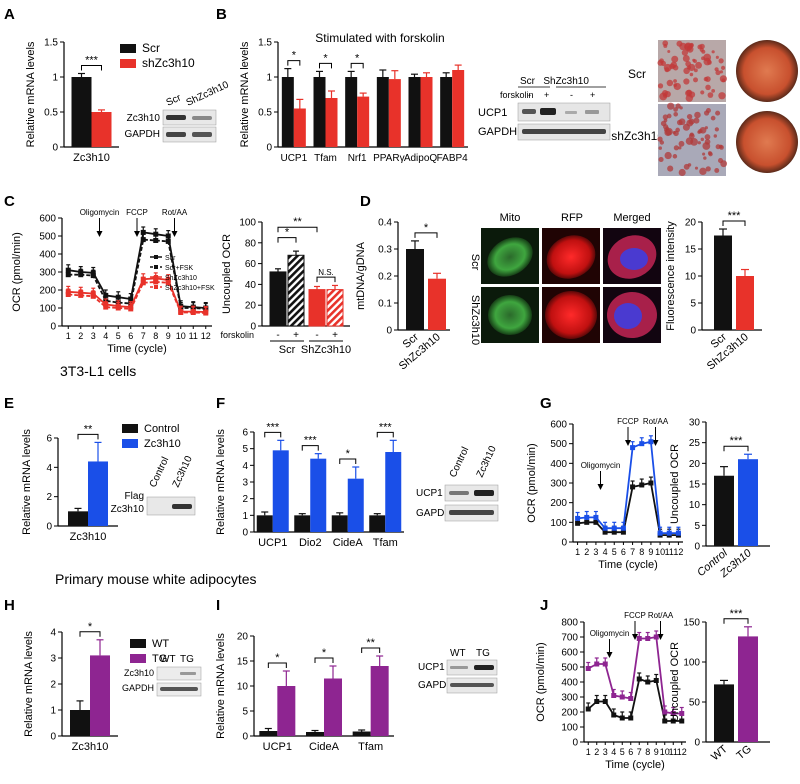 The width and height of the screenshot is (800, 784). I want to click on y-tick-label: 100, so click(691, 663).